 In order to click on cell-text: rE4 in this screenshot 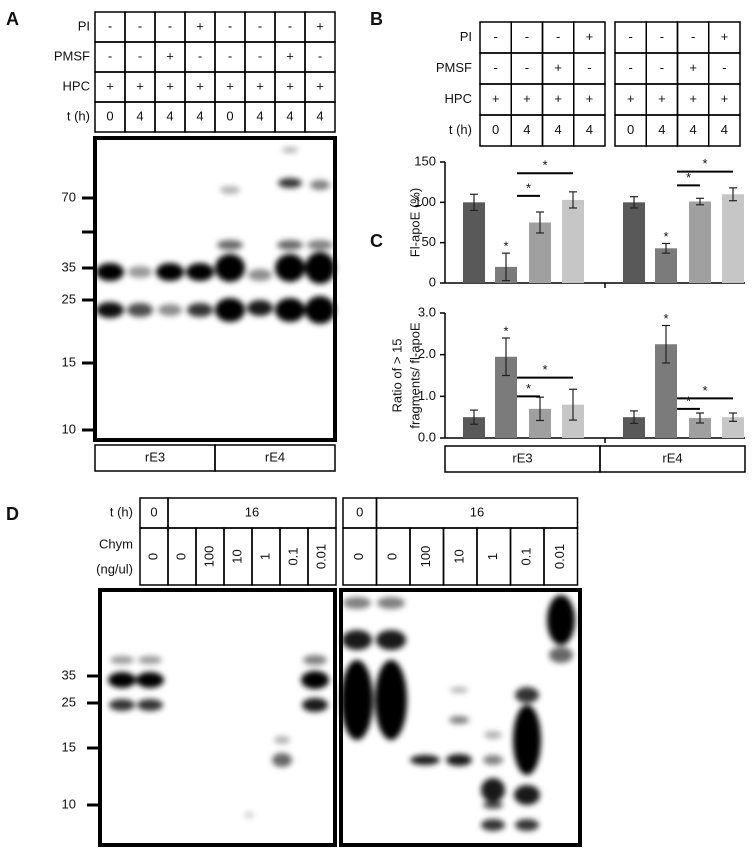, I will do `click(275, 456)`.